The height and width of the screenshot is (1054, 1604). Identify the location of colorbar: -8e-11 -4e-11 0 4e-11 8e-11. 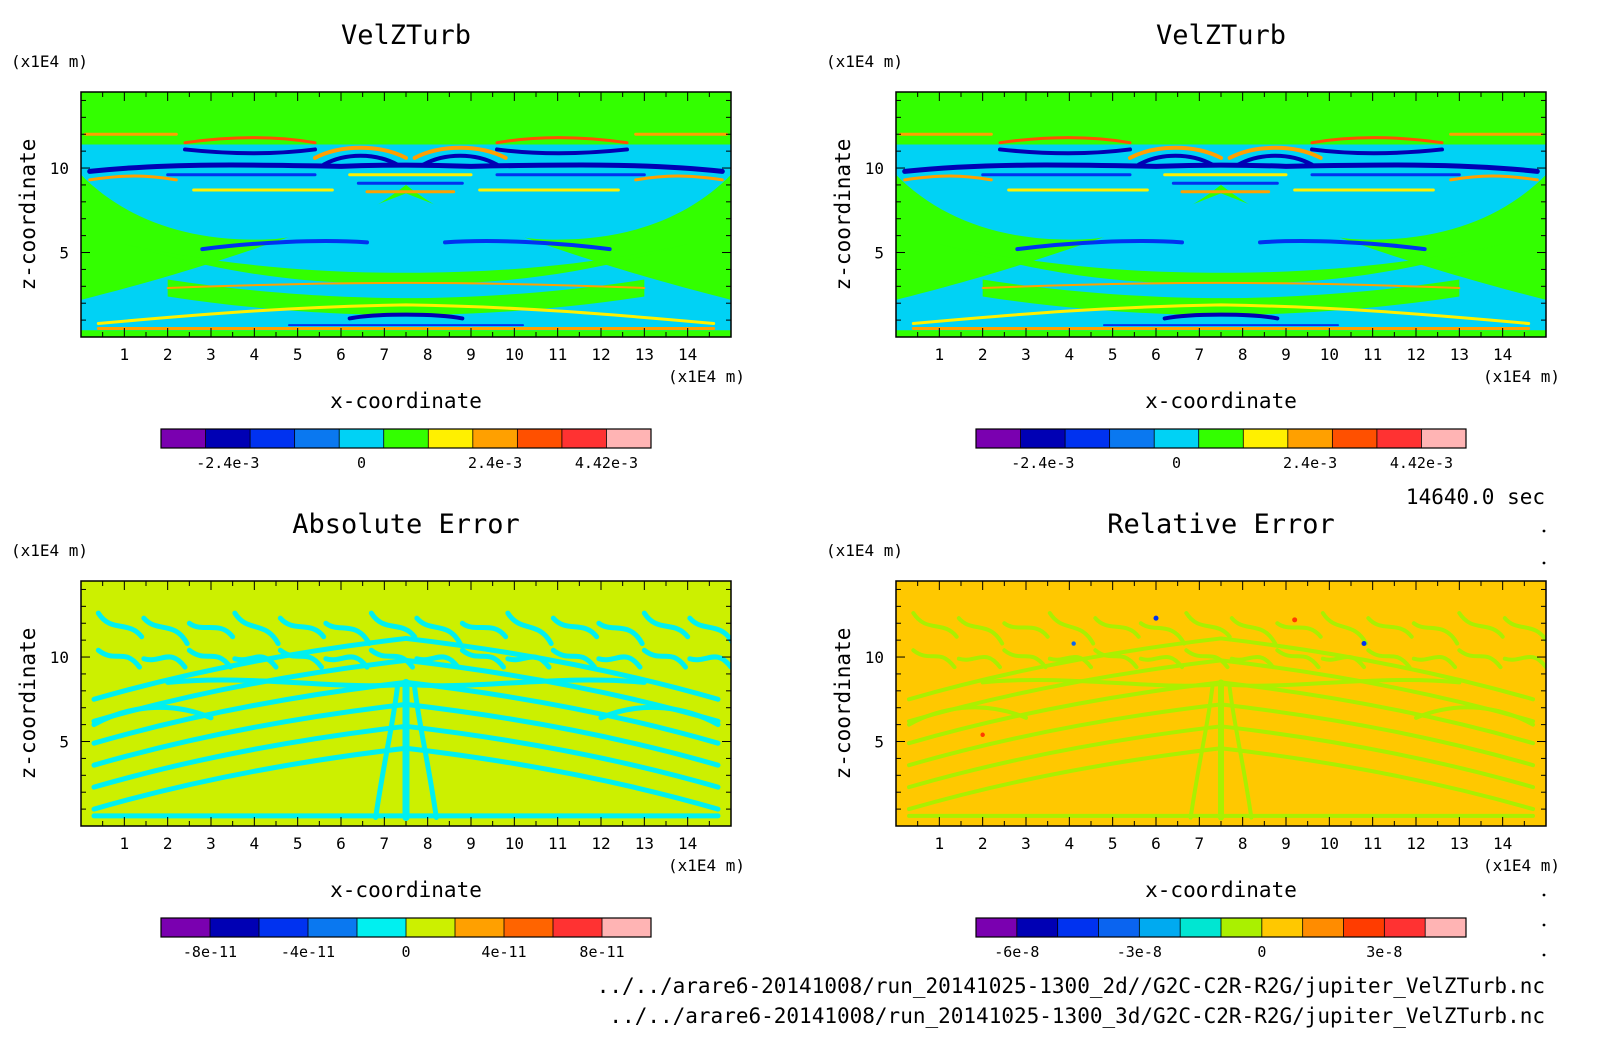
(406, 939).